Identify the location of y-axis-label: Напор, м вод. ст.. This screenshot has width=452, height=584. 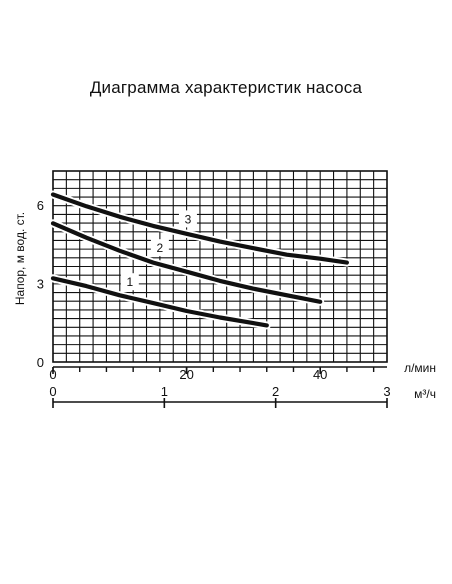
(20, 258).